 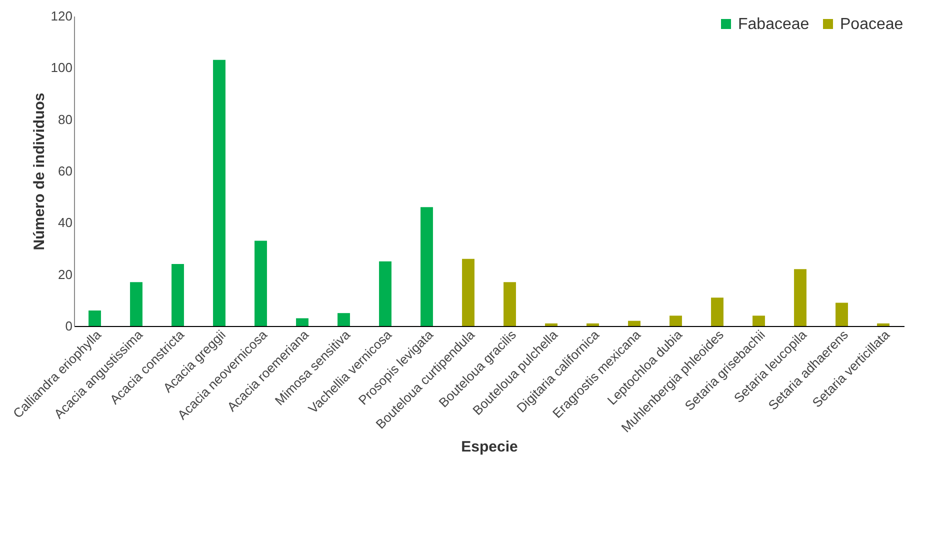 I want to click on y-tick-label: 40, so click(x=65, y=222).